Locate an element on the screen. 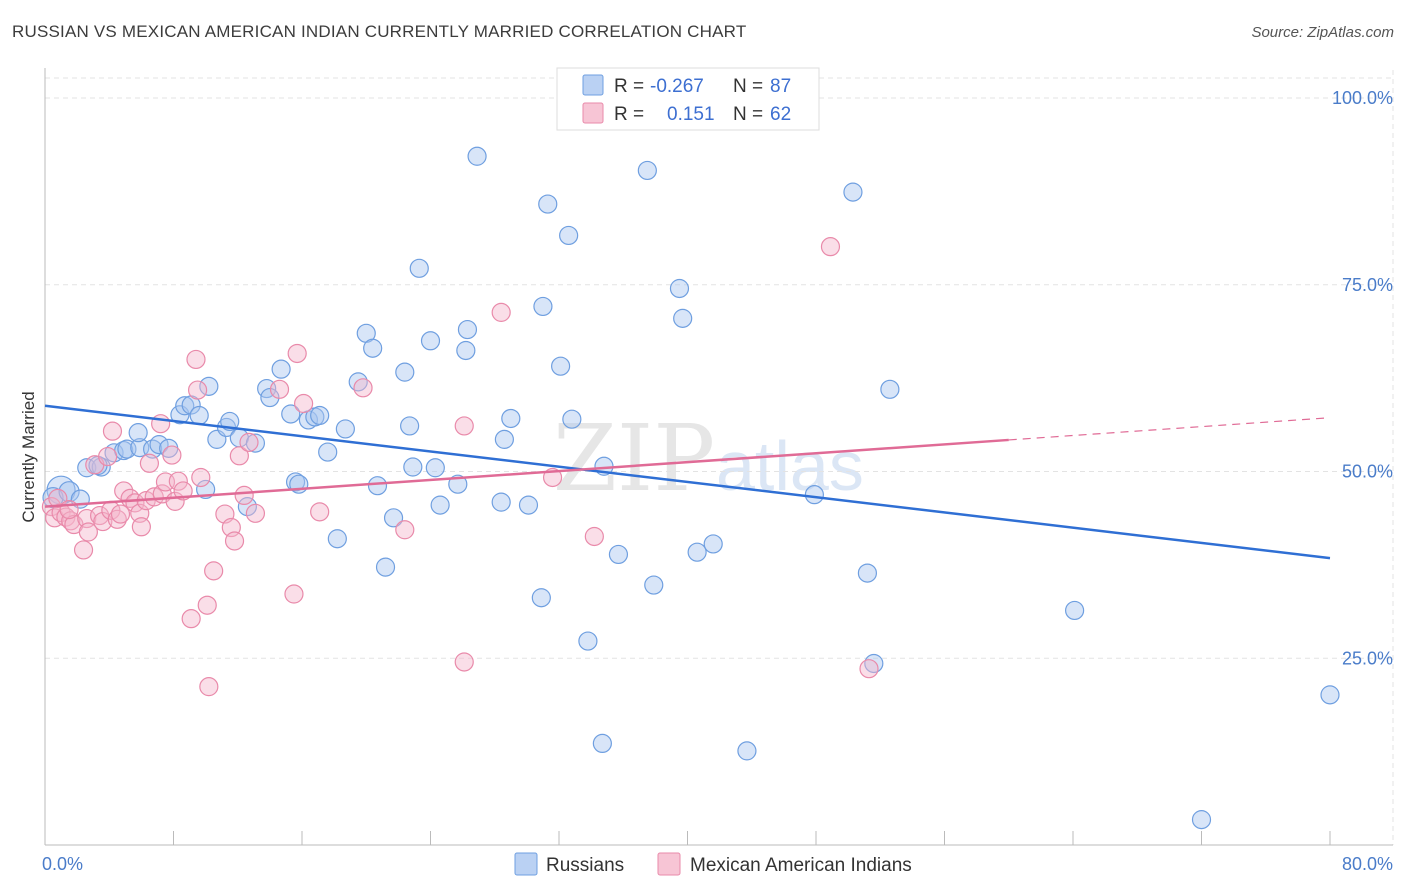  y-axis-label: Currently Married is located at coordinates (28, 456).